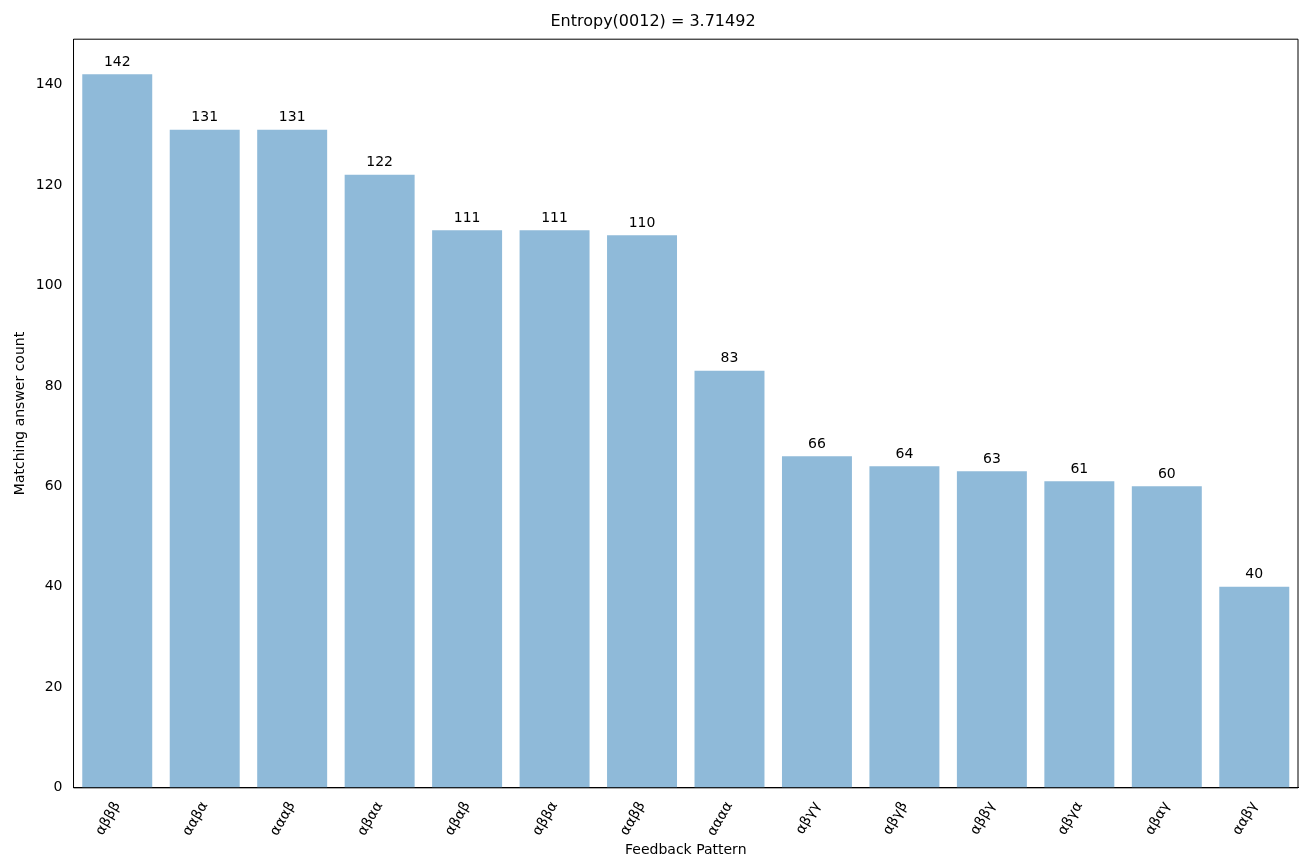 This screenshot has width=1312, height=867. I want to click on y-tick-label: 40, so click(53, 585).